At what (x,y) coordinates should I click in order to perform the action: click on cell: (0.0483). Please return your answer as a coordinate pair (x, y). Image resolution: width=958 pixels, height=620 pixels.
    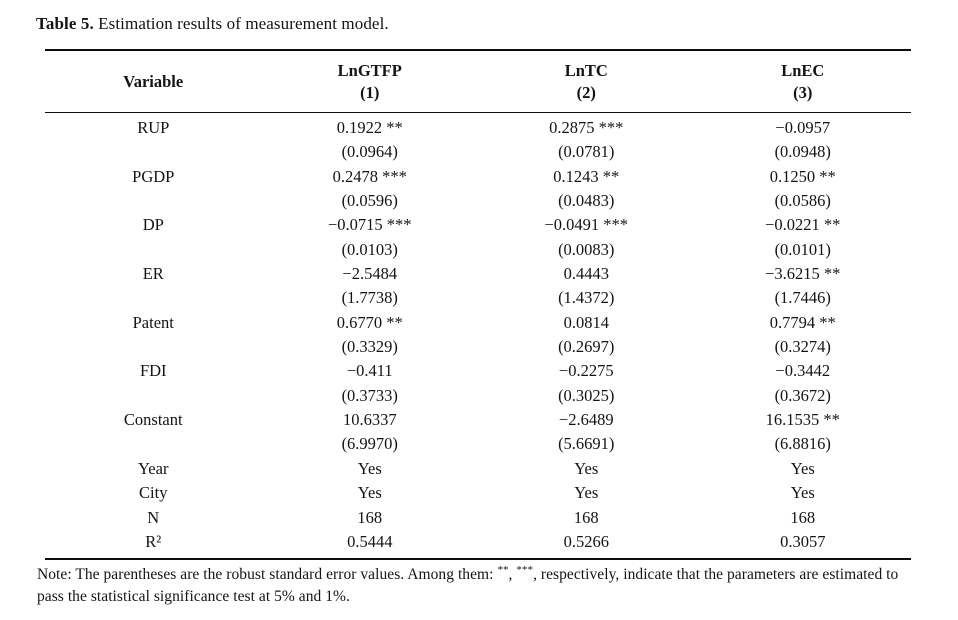
    Looking at the image, I should click on (586, 201).